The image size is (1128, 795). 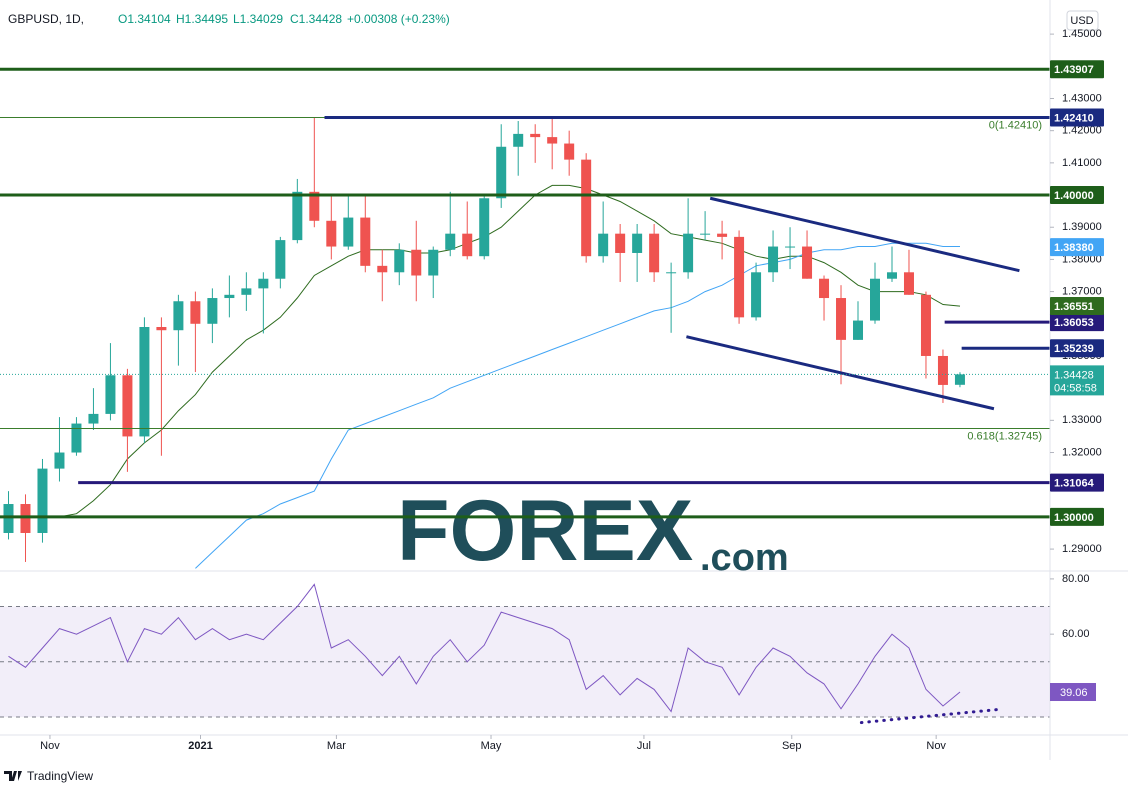 I want to click on y-tick-label: 1.45000, so click(x=1082, y=34).